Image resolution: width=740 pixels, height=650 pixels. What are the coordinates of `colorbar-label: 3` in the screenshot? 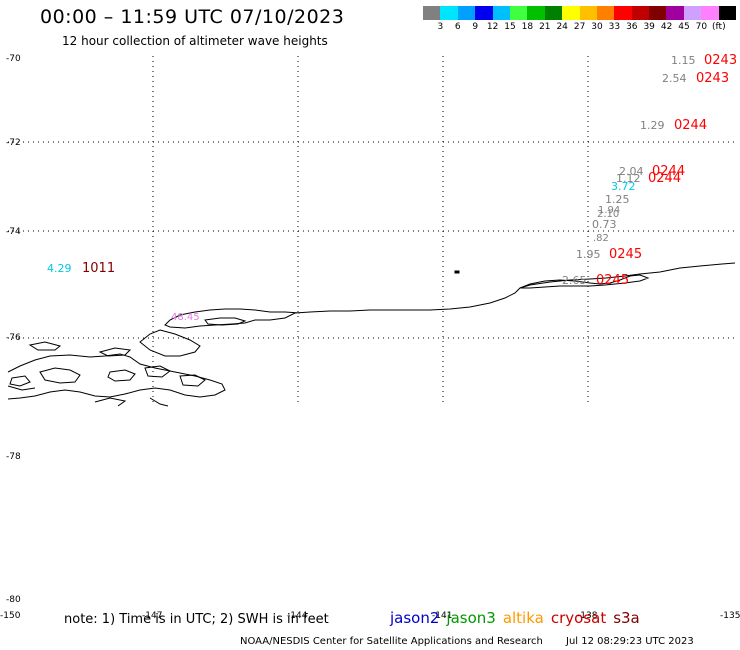 It's located at (440, 27).